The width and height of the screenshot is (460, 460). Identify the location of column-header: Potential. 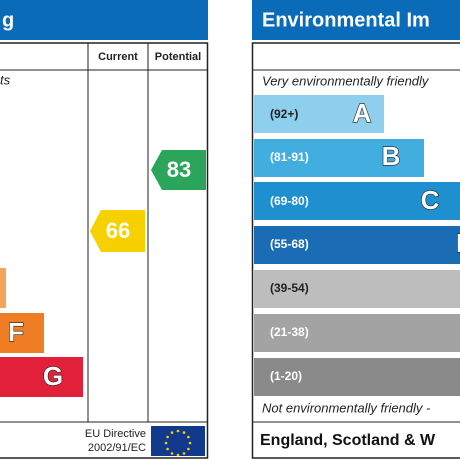
(178, 57).